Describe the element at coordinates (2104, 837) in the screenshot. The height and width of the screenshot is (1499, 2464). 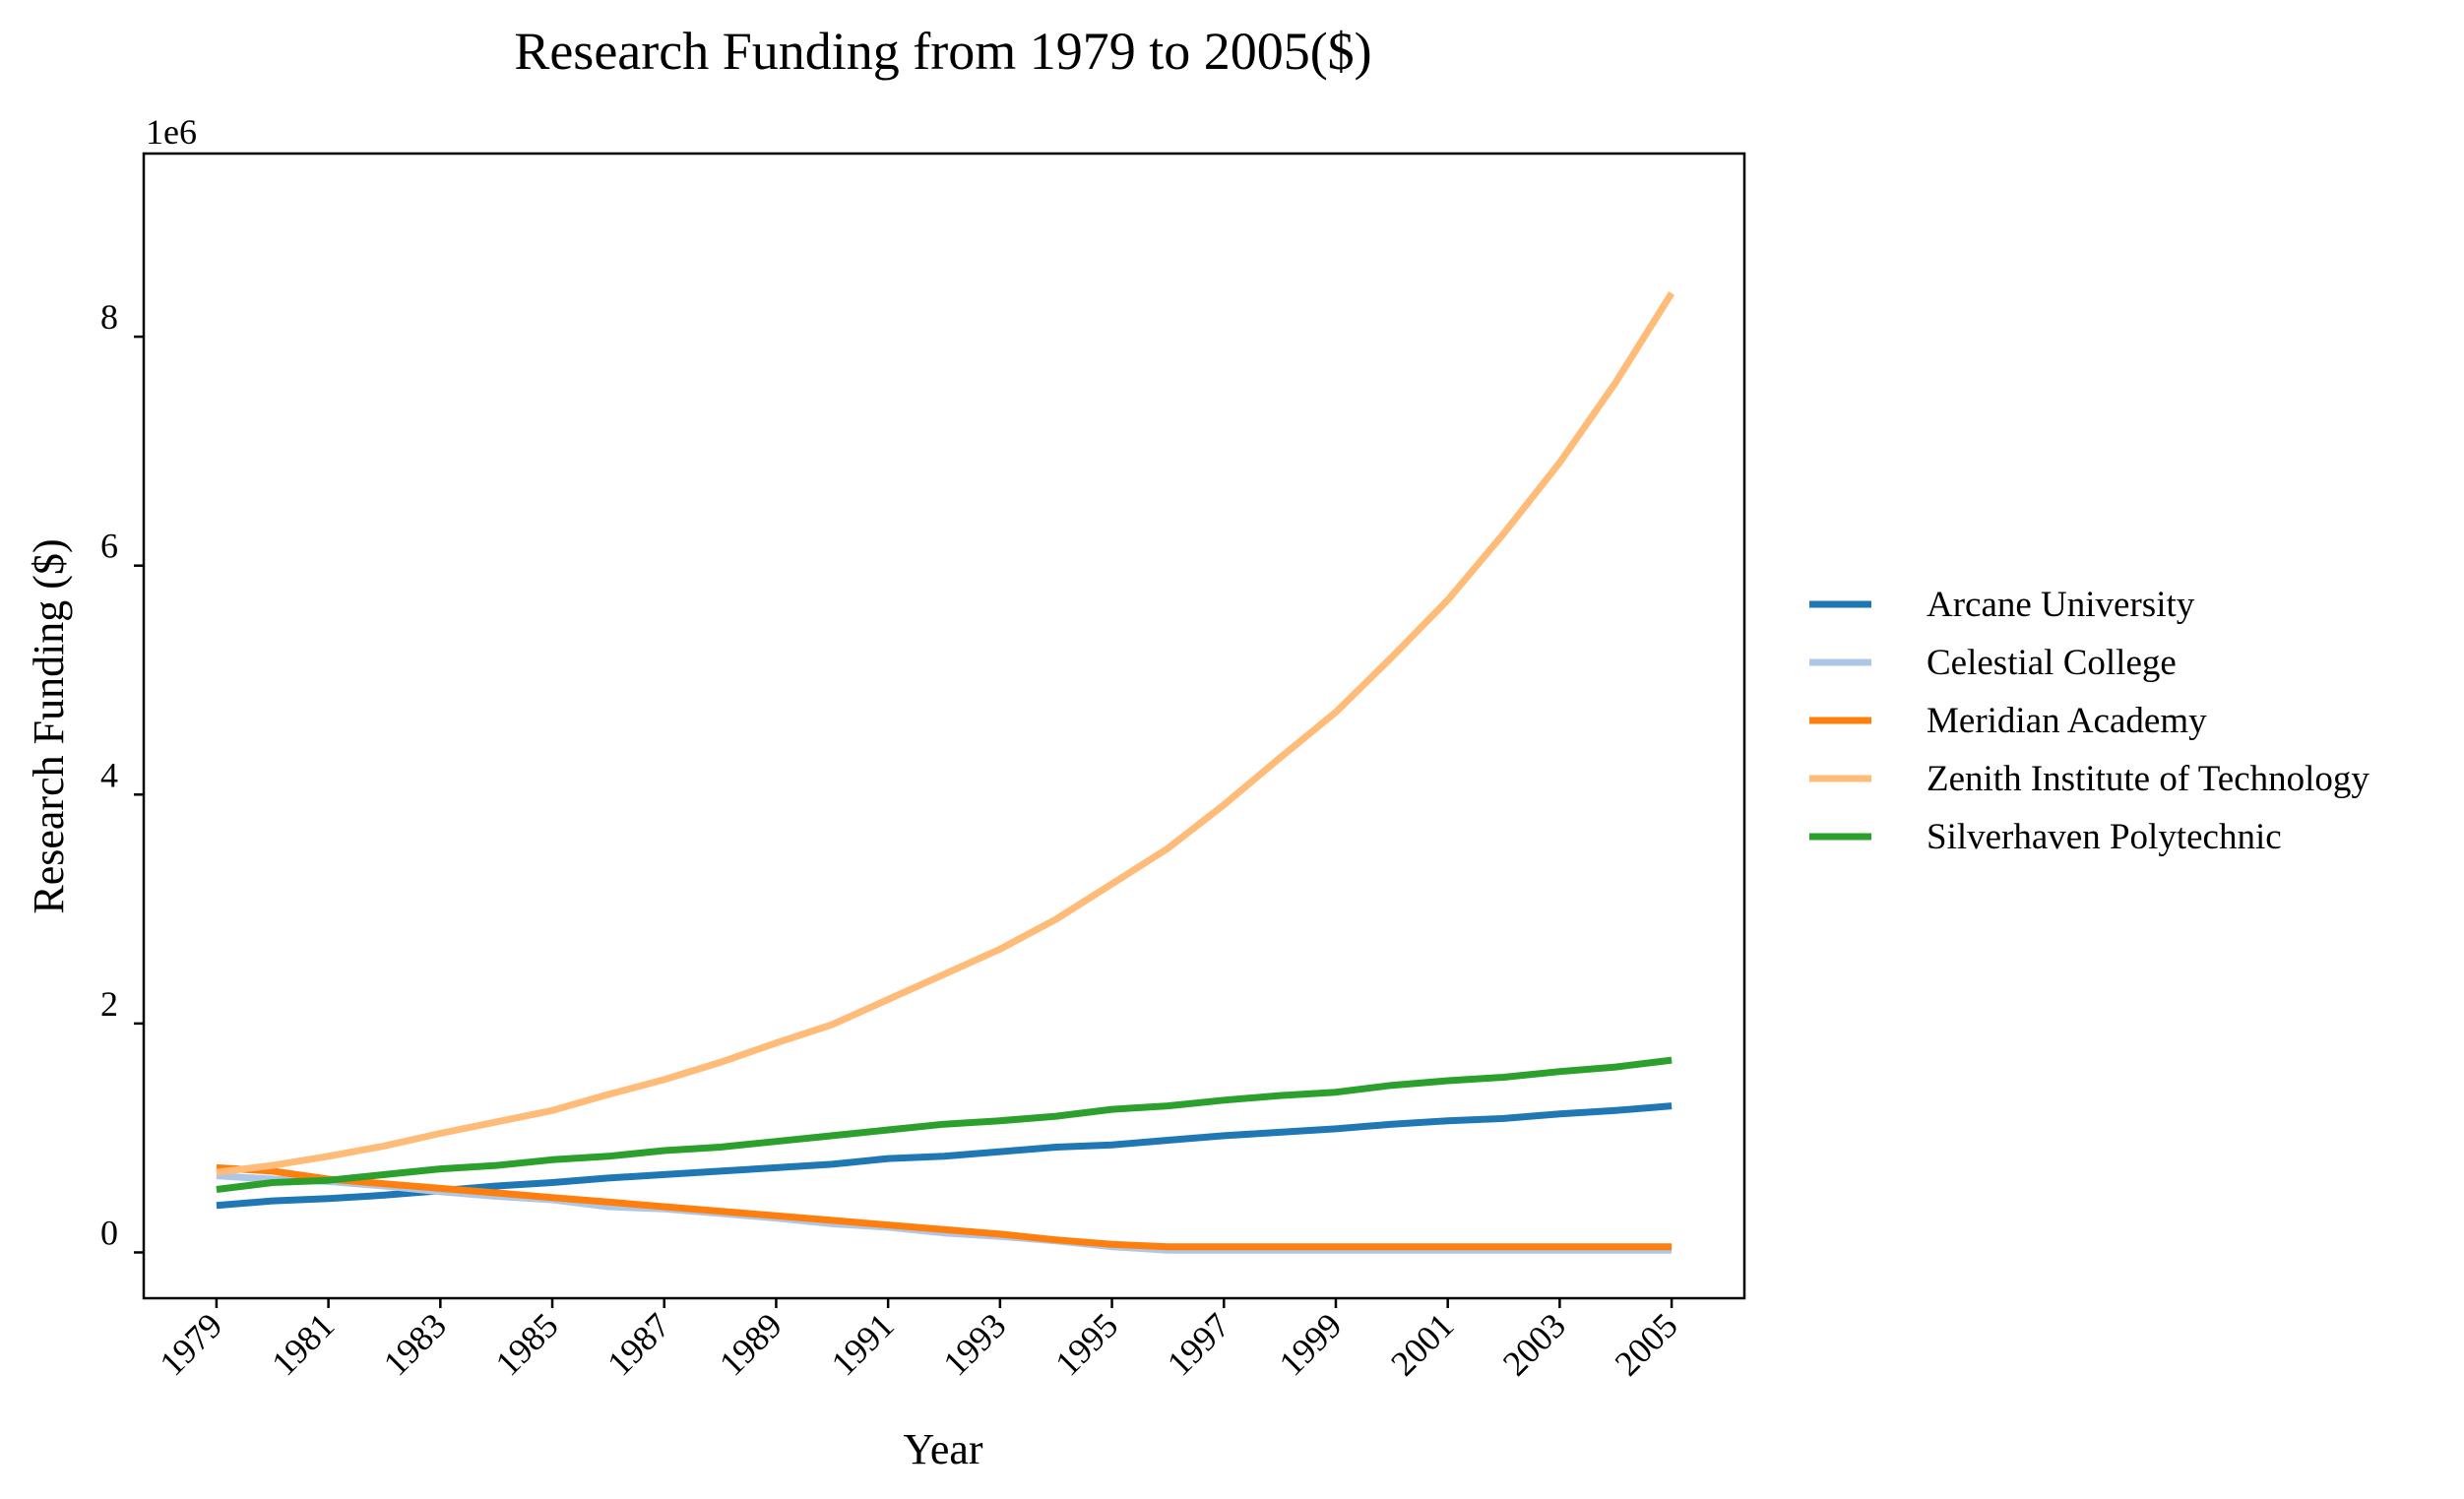
I see `legend-label: Silverhaven Polytechnic` at that location.